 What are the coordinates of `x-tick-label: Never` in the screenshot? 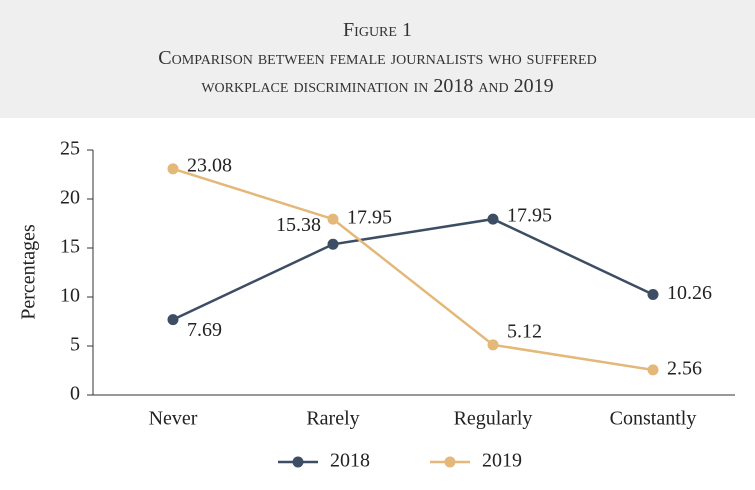 It's located at (173, 419).